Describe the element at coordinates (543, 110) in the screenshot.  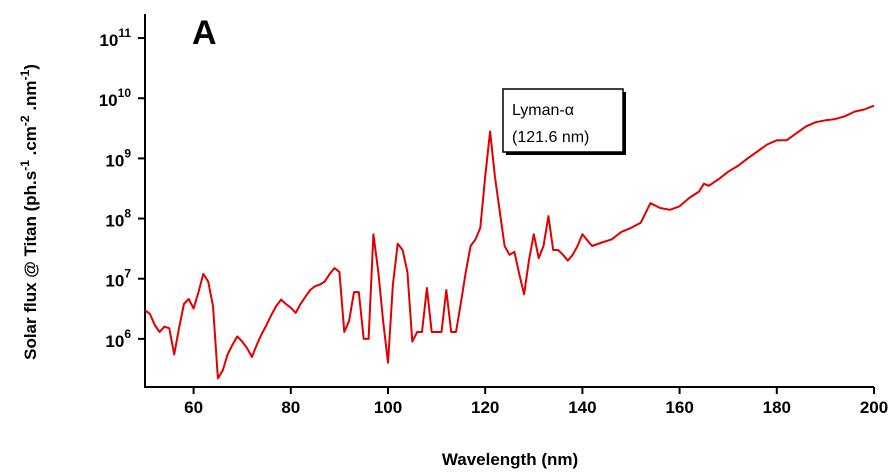
I see `annotation-line-1: Lyman-α` at that location.